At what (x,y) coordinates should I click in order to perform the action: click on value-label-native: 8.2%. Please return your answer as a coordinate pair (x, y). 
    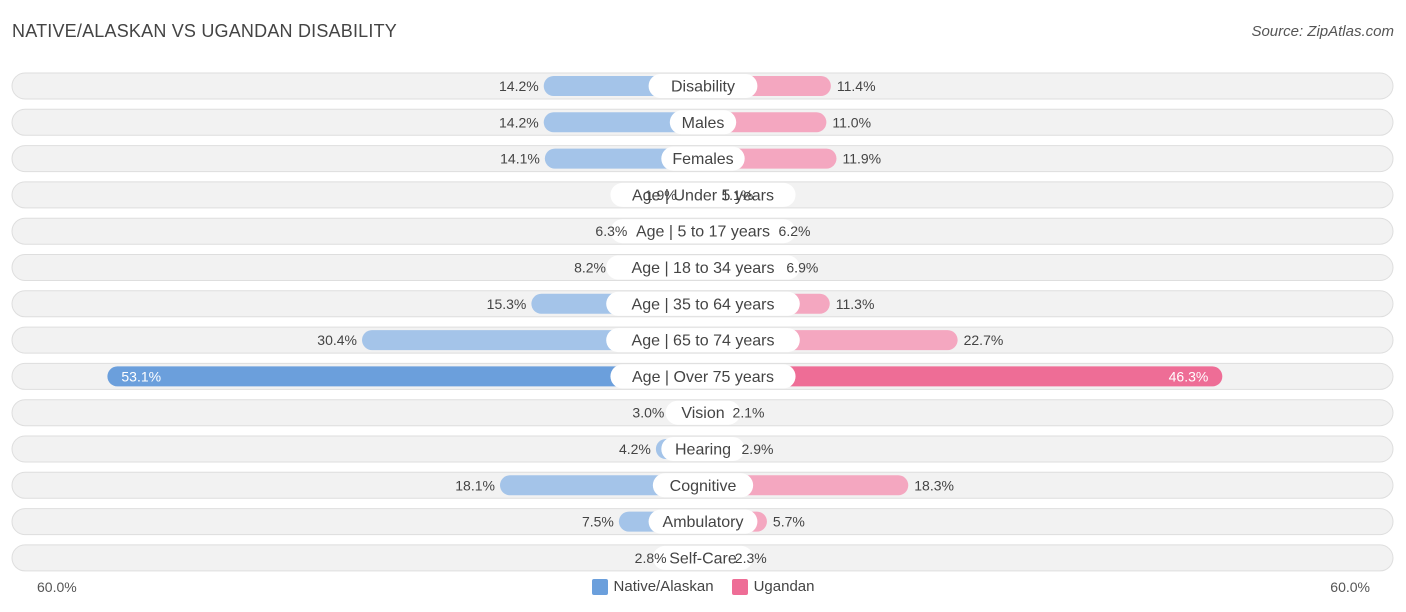
    Looking at the image, I should click on (590, 268).